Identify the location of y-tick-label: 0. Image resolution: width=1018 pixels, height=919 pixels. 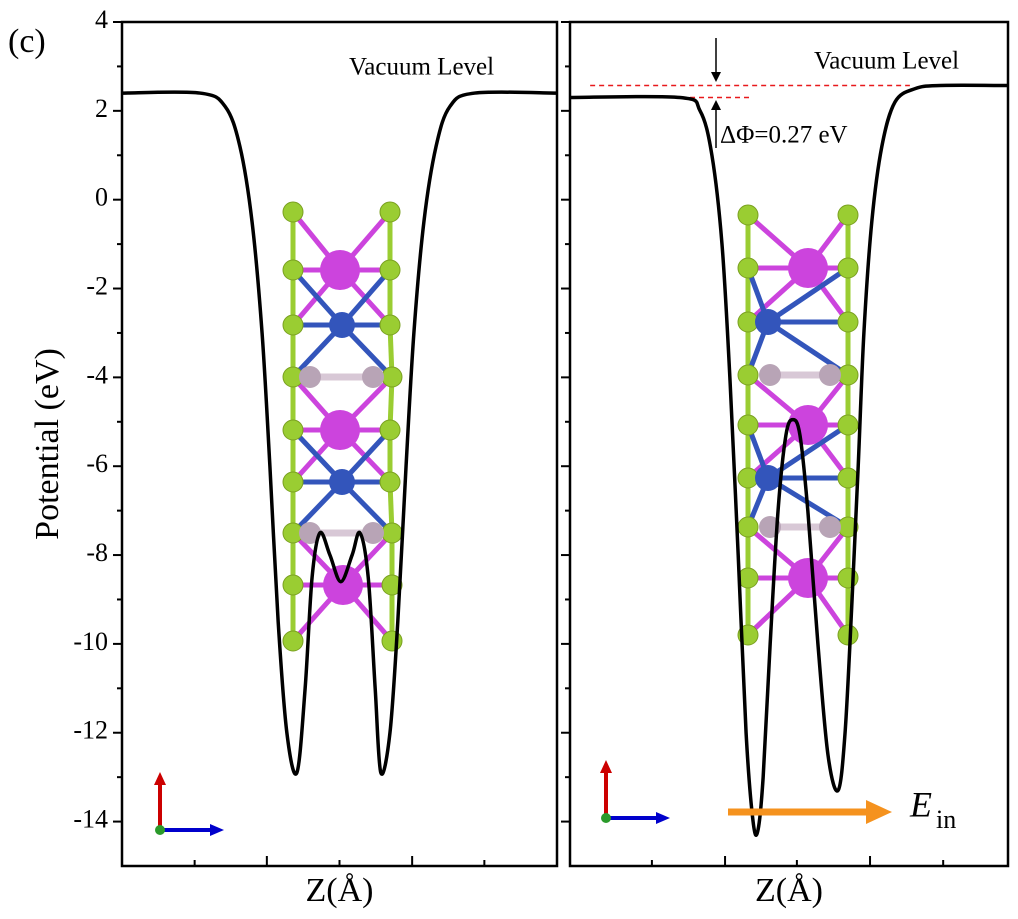
(101, 197).